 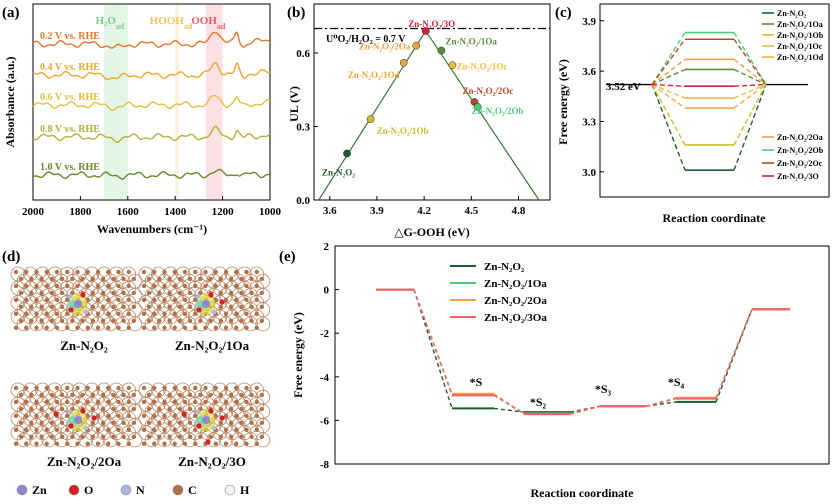 I want to click on e-ytick-label-3: -2, so click(x=325, y=334).